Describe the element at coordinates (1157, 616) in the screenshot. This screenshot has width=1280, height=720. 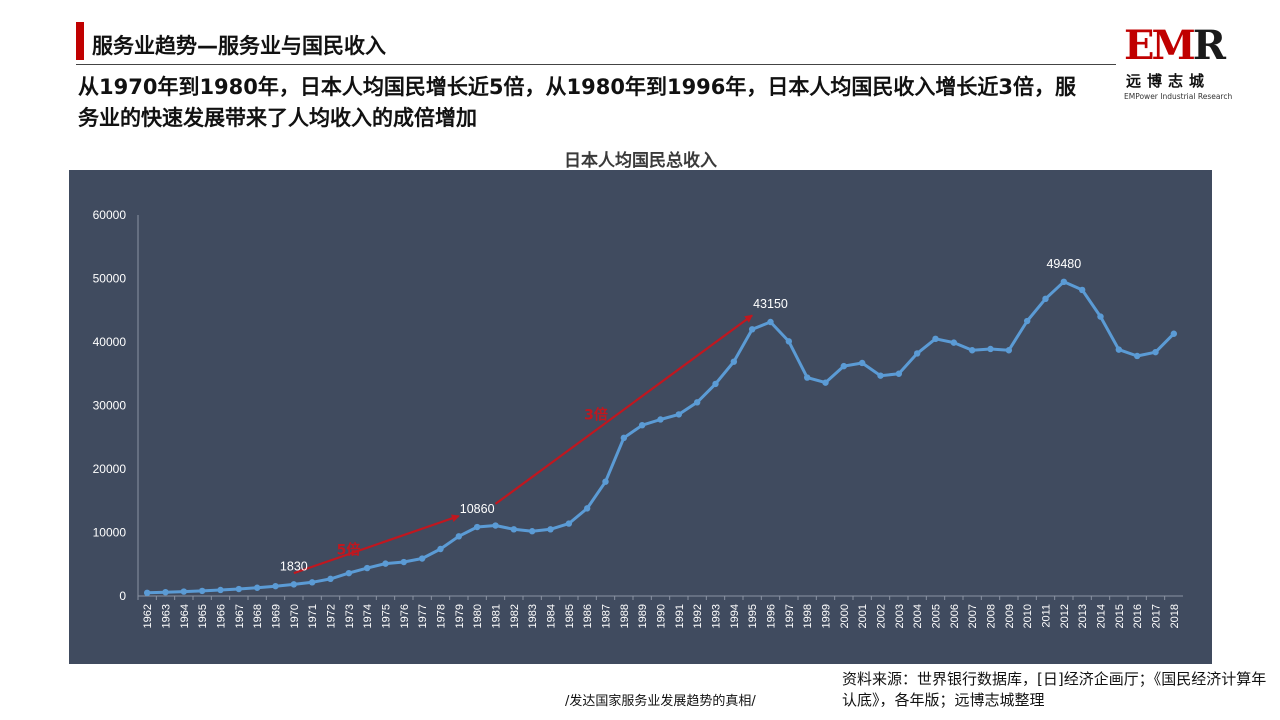
I see `x-tick-label: 2017` at that location.